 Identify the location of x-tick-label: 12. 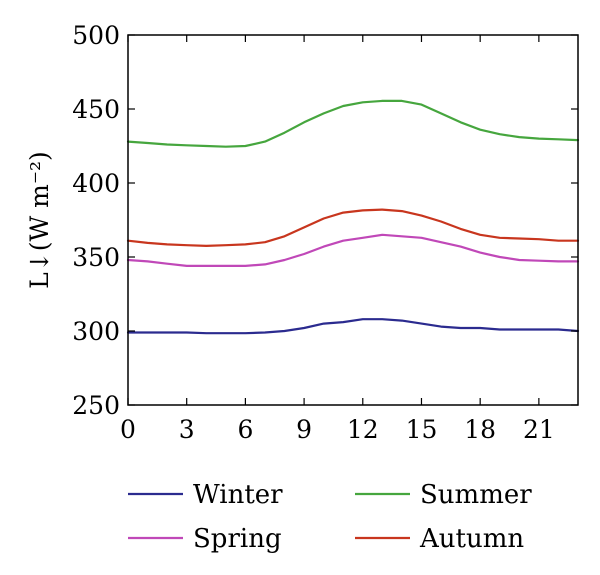
(363, 429).